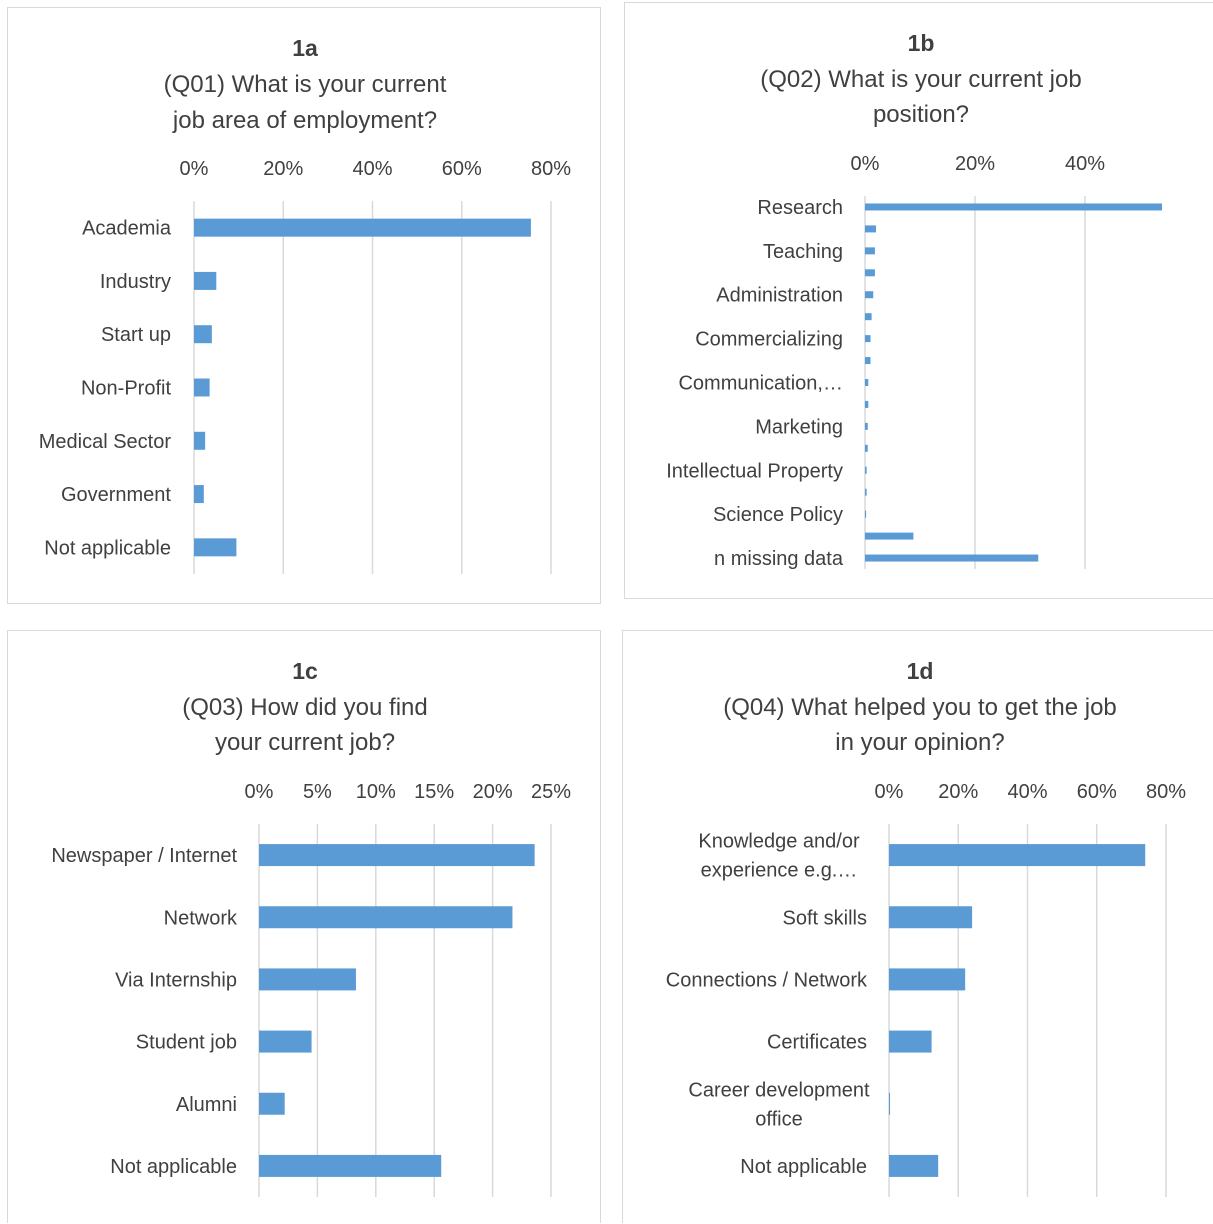 This screenshot has height=1224, width=1213. What do you see at coordinates (317, 792) in the screenshot?
I see `chart-1c-tick-label: 5%` at bounding box center [317, 792].